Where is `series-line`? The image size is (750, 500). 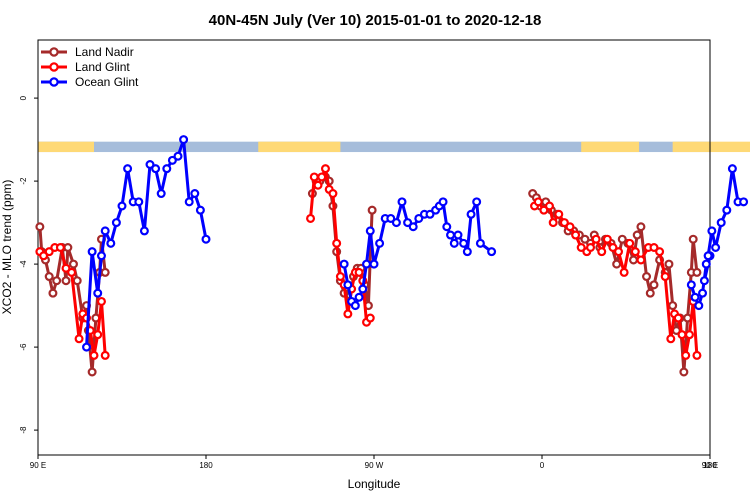
series-line is located at coordinates (716, 237).